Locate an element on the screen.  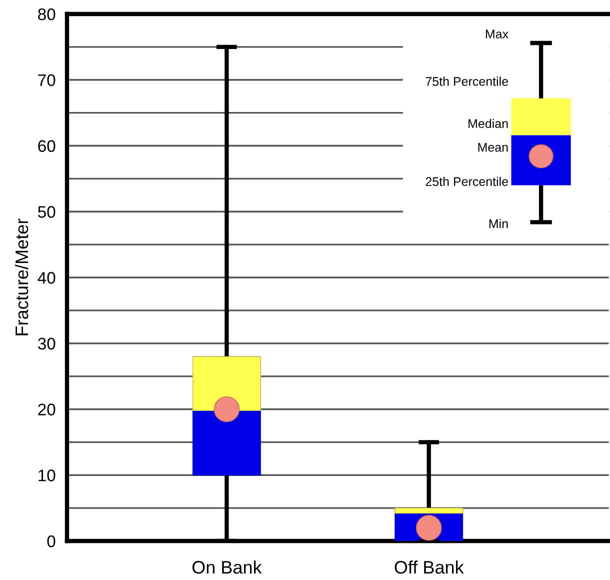
y-tick-label: 10 is located at coordinates (47, 476).